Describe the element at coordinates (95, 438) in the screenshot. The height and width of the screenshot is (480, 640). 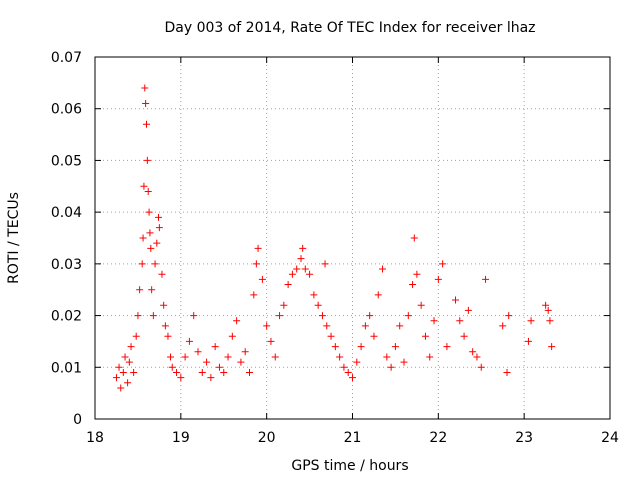
I see `x-tick-label: 18` at that location.